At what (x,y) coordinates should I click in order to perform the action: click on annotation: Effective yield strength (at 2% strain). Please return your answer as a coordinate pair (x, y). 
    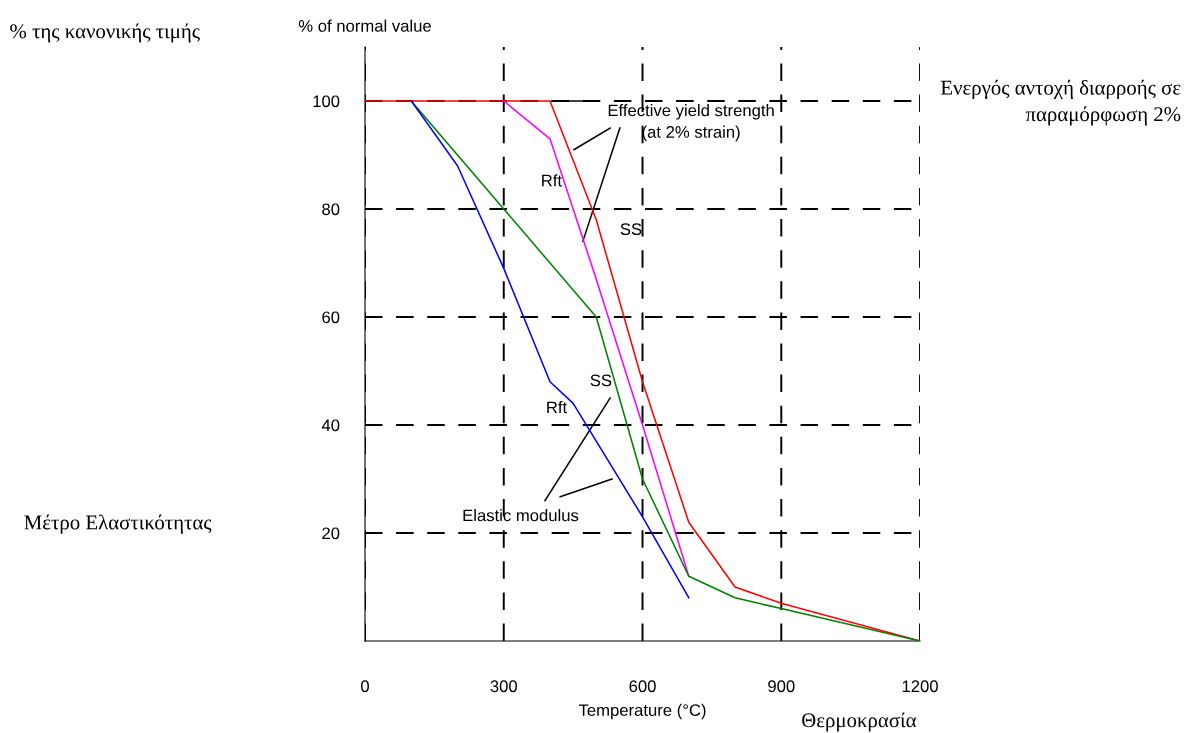
    Looking at the image, I should click on (691, 123).